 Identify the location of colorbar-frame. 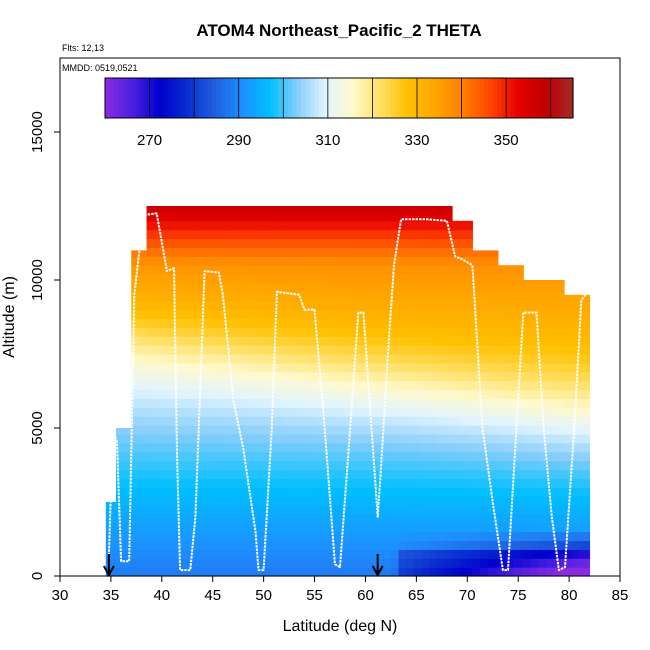
(339, 98).